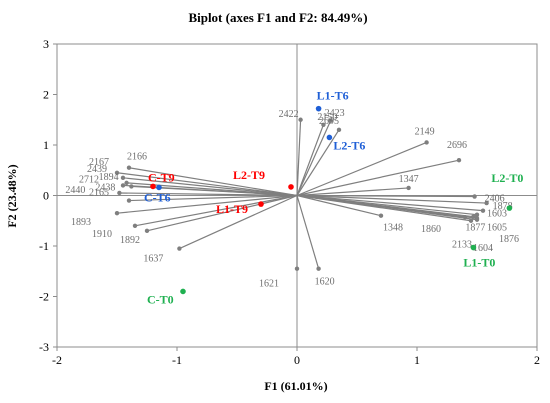 The width and height of the screenshot is (550, 403). Describe the element at coordinates (46, 44) in the screenshot. I see `y-tick-label: 3` at that location.